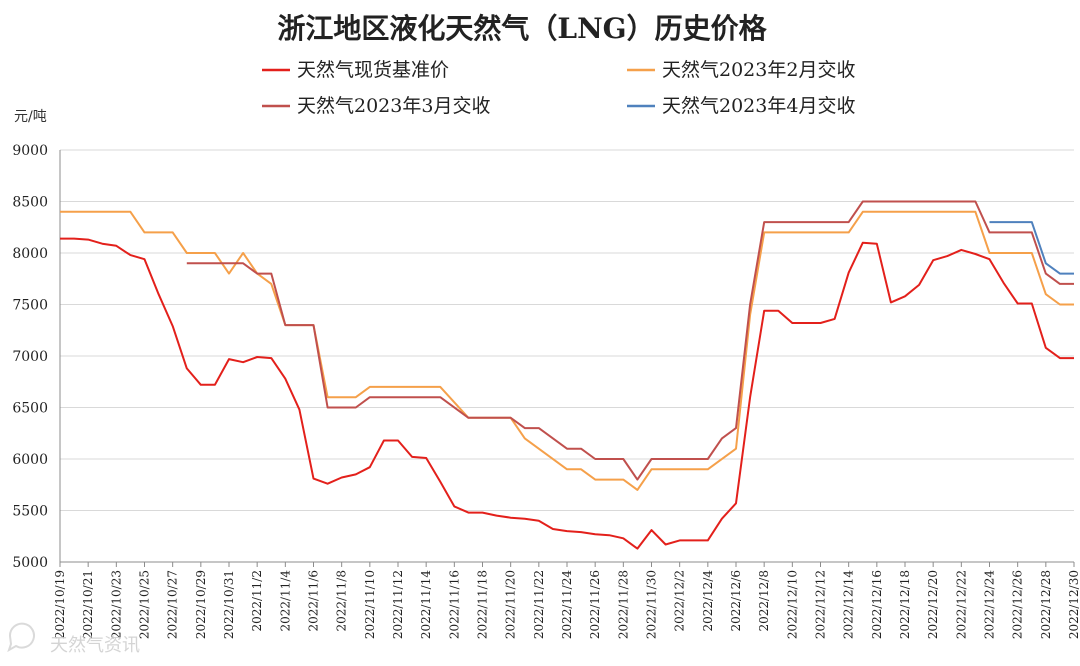  Describe the element at coordinates (708, 601) in the screenshot. I see `x-tick-label: 2022/12/4` at that location.